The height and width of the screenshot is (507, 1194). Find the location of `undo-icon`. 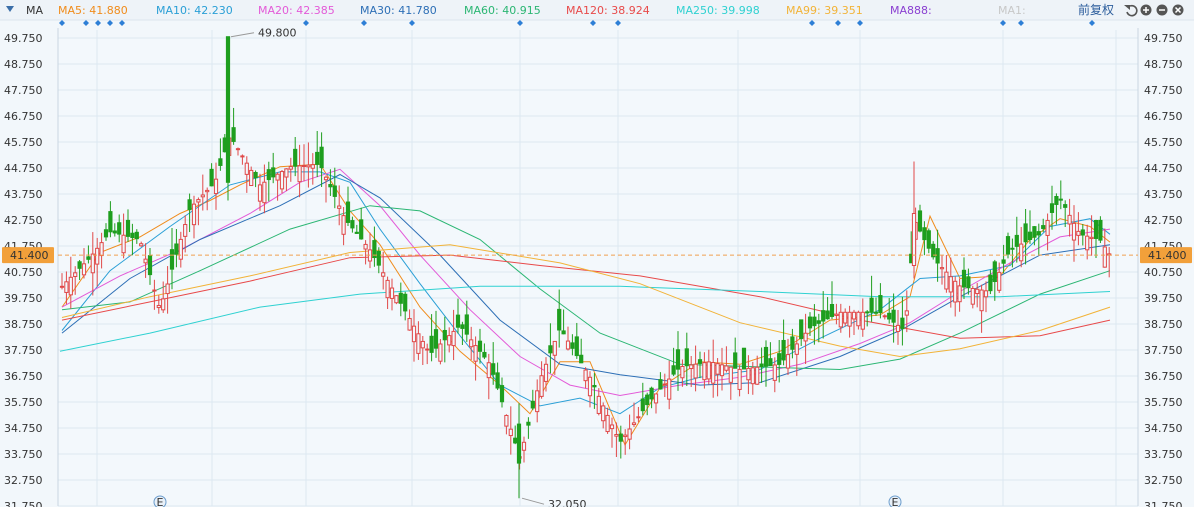

undo-icon is located at coordinates (1131, 10).